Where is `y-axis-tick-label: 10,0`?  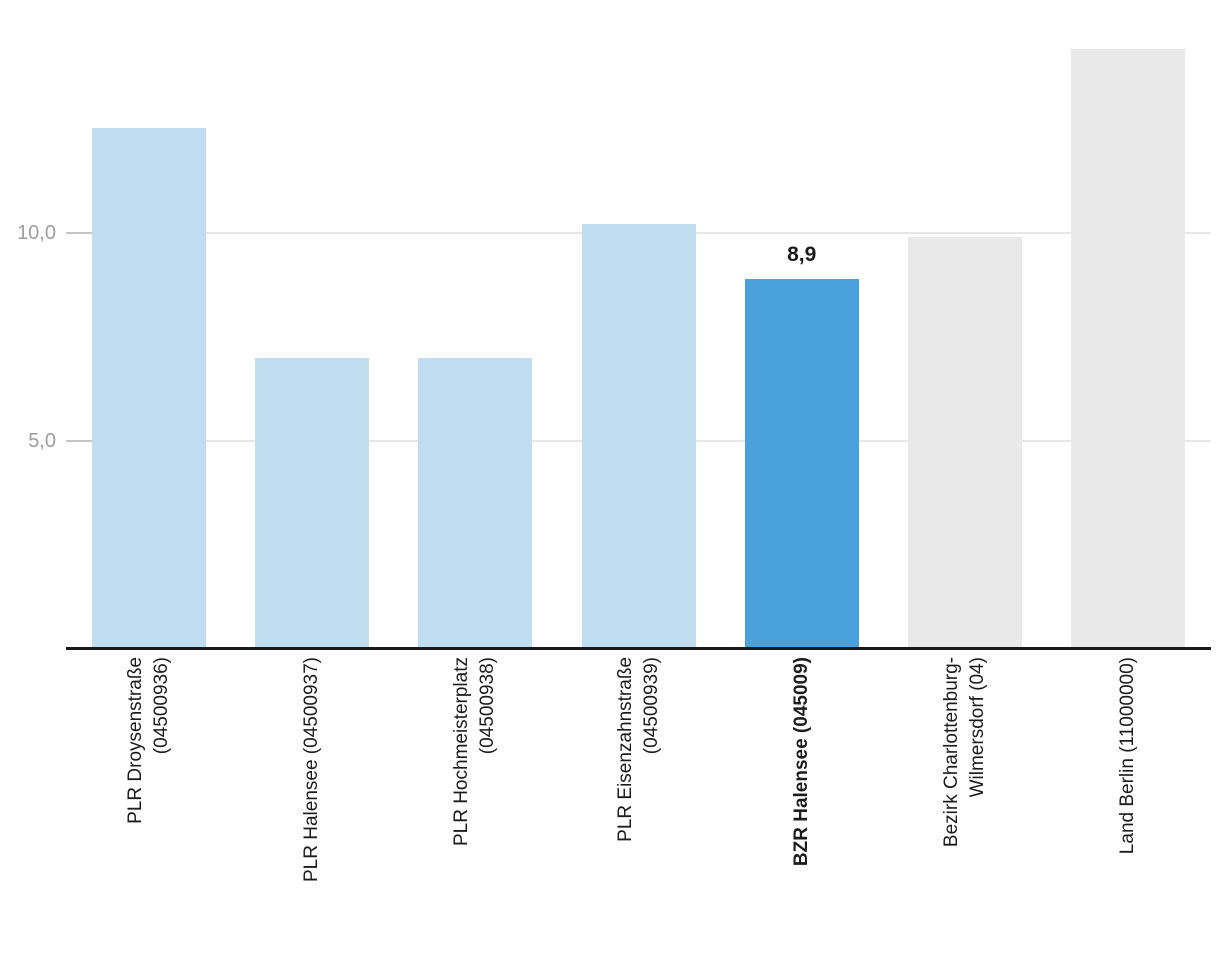 y-axis-tick-label: 10,0 is located at coordinates (36, 232).